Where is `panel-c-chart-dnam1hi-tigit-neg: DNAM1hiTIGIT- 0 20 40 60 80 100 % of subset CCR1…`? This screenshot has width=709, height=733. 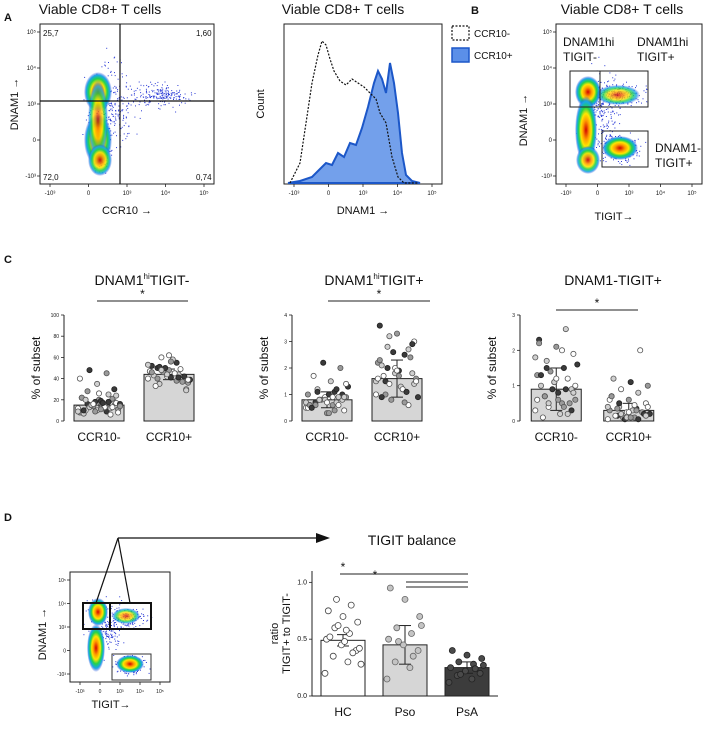 panel-c-chart-dnam1hi-tigit-neg: DNAM1hiTIGIT- 0 20 40 60 80 100 % of subset CCR1… is located at coordinates (112, 358).